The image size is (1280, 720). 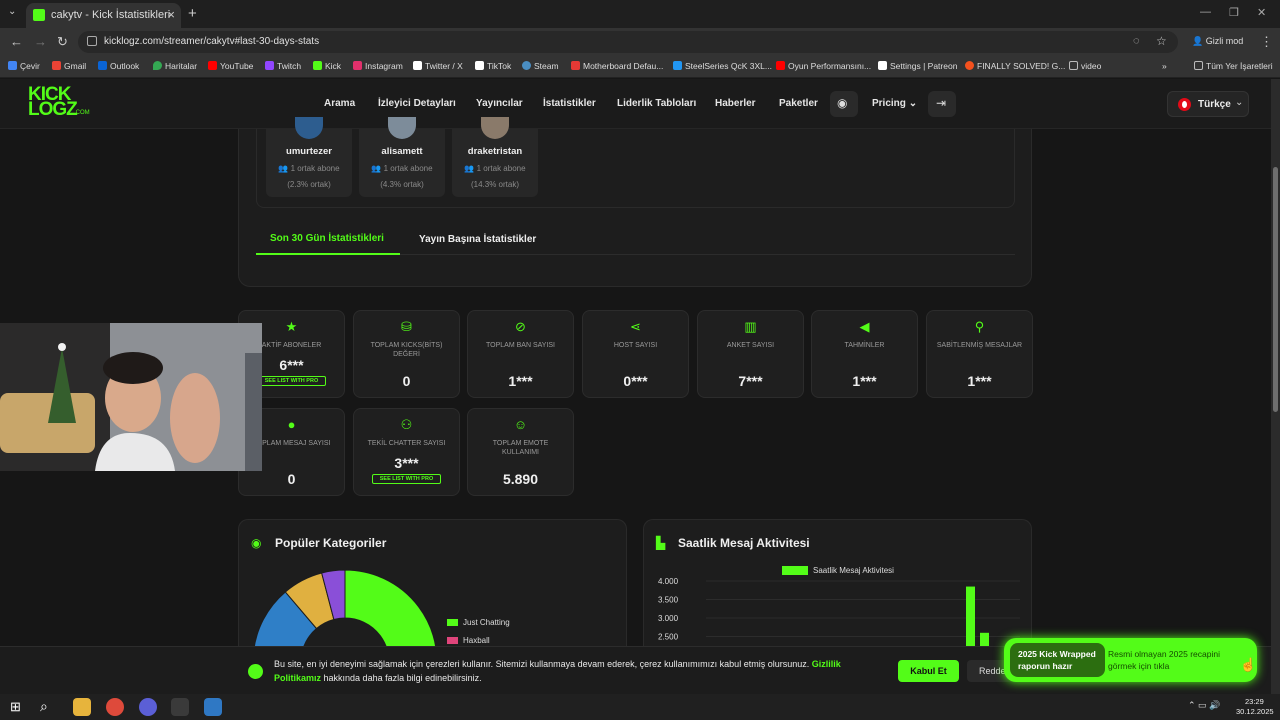 I want to click on language-label: Türkçe, so click(x=1214, y=104).